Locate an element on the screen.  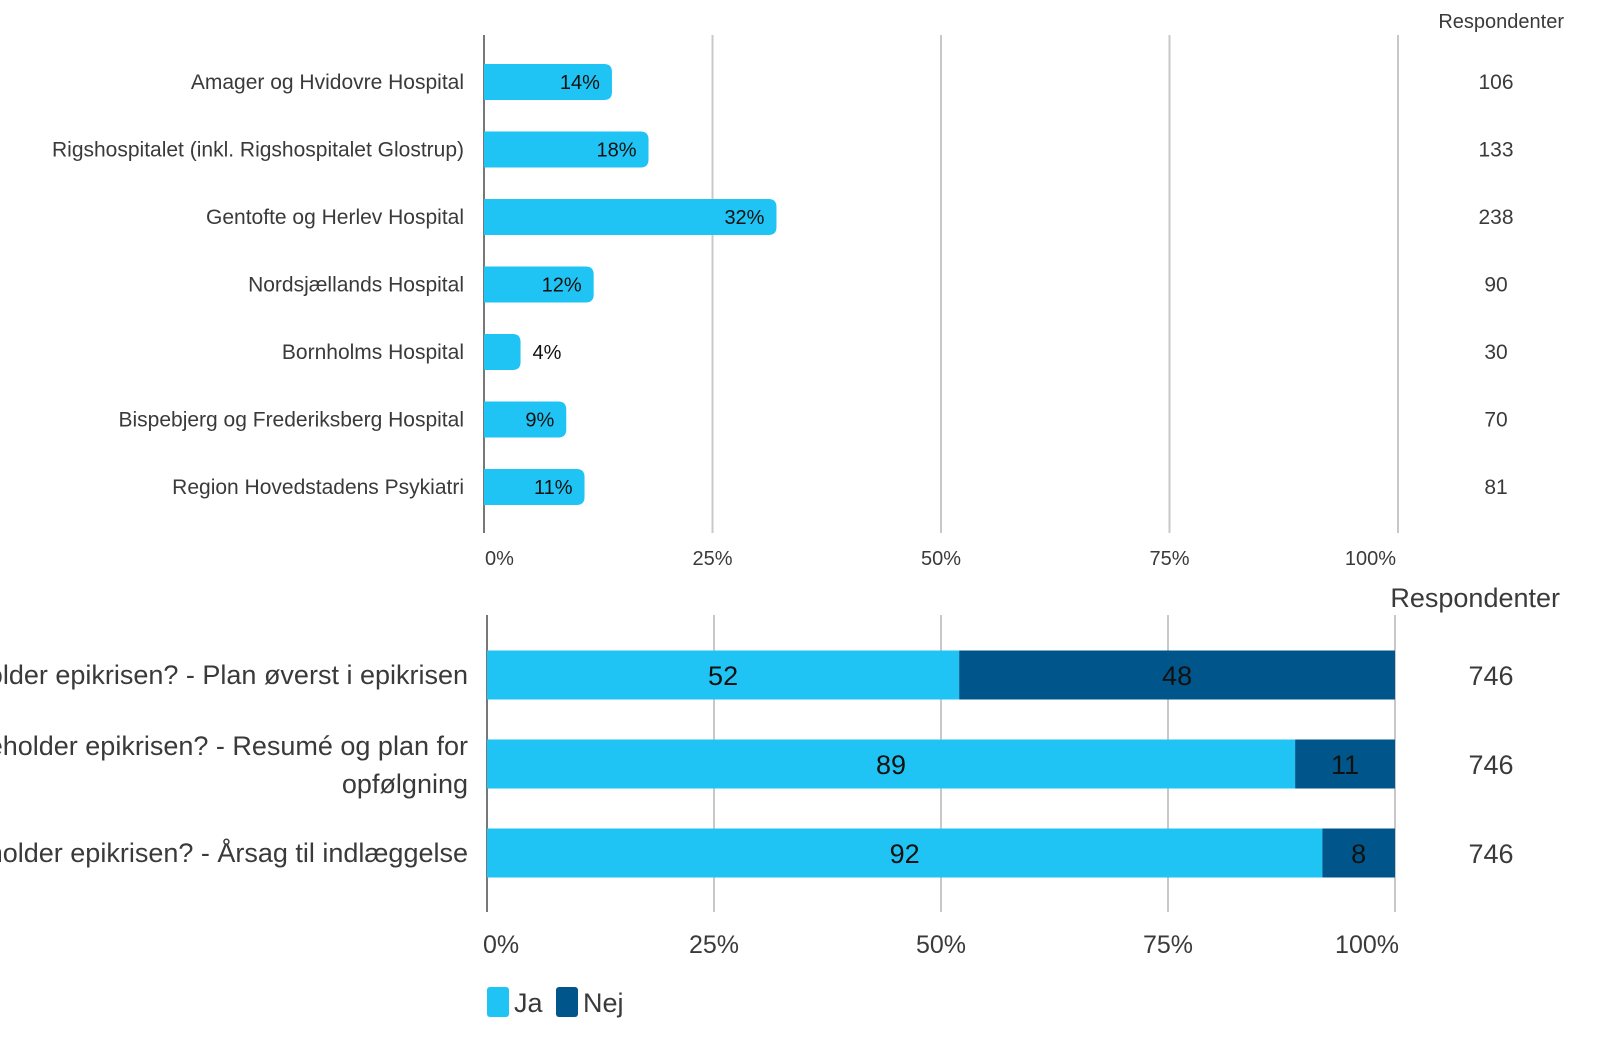
legend: Ja Nej is located at coordinates (555, 1002).